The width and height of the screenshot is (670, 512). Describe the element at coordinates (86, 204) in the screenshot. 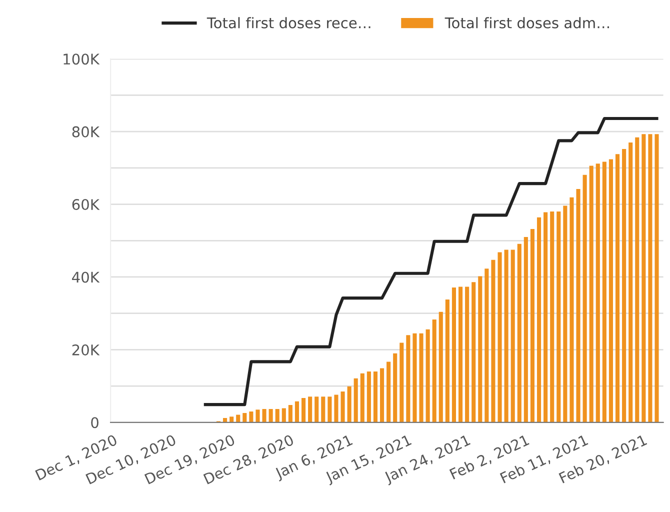

I see `y-tick-label: 60K` at that location.